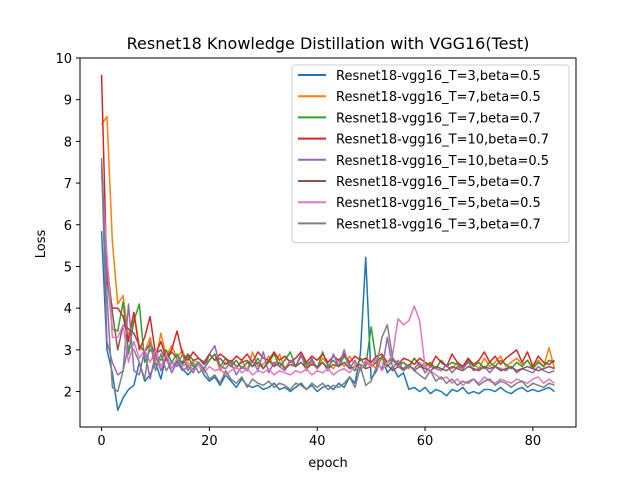 This screenshot has height=480, width=640. I want to click on x-tick-label: 0, so click(101, 441).